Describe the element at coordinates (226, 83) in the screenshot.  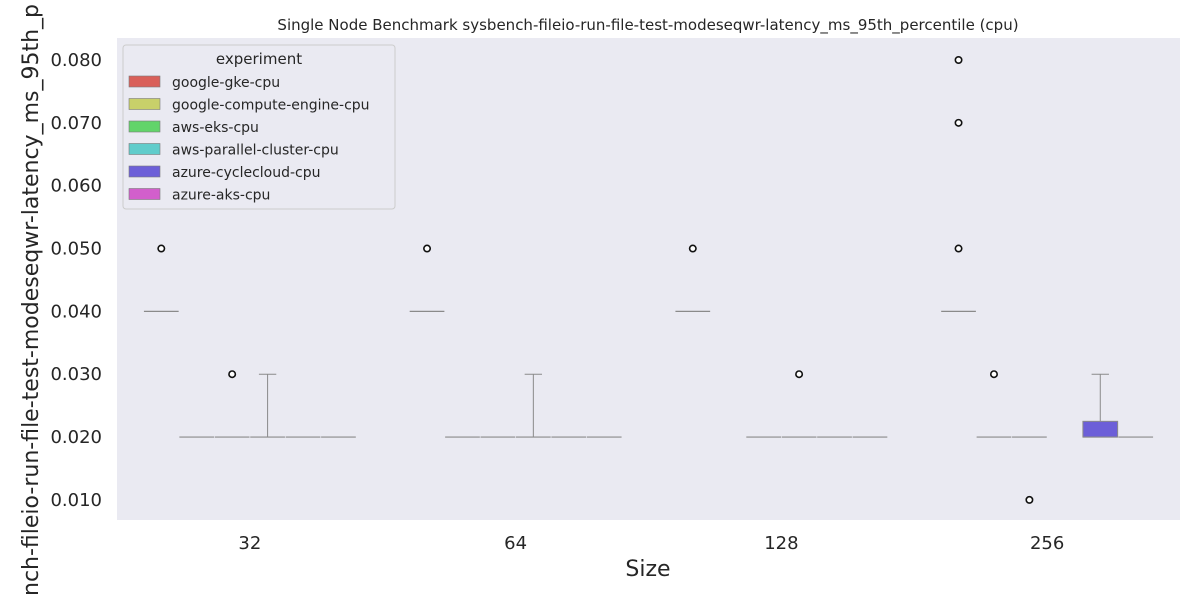
I see `legend-label: google-gke-cpu` at that location.